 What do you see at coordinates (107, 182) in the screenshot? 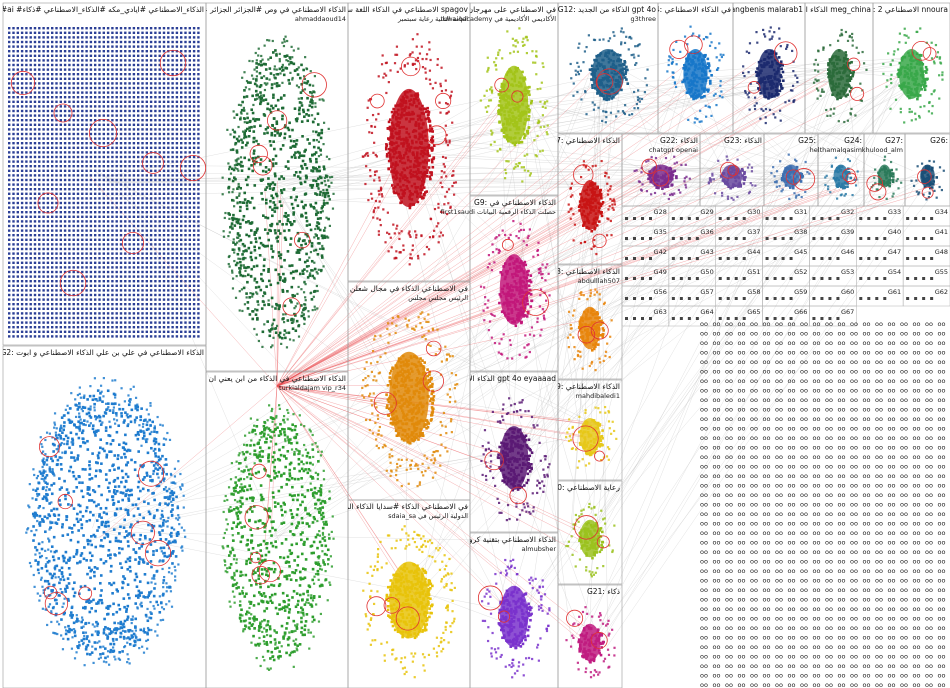
I see `node-cluster-g1` at bounding box center [107, 182].